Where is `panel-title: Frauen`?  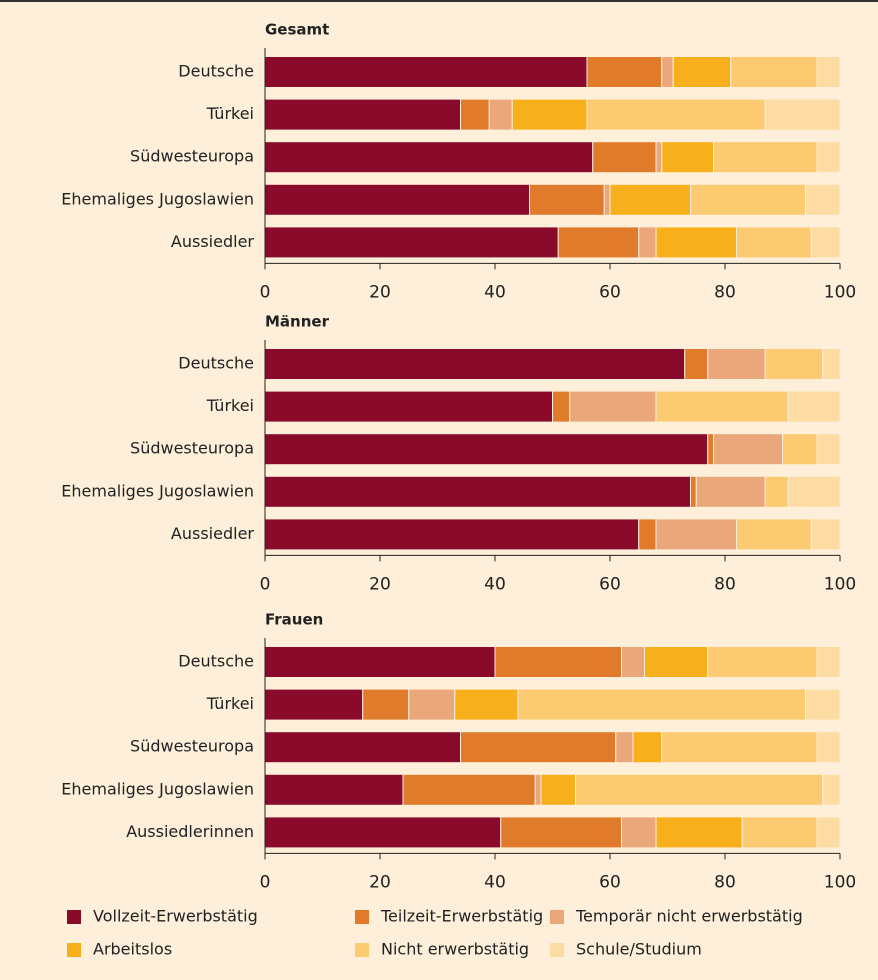 panel-title: Frauen is located at coordinates (294, 620).